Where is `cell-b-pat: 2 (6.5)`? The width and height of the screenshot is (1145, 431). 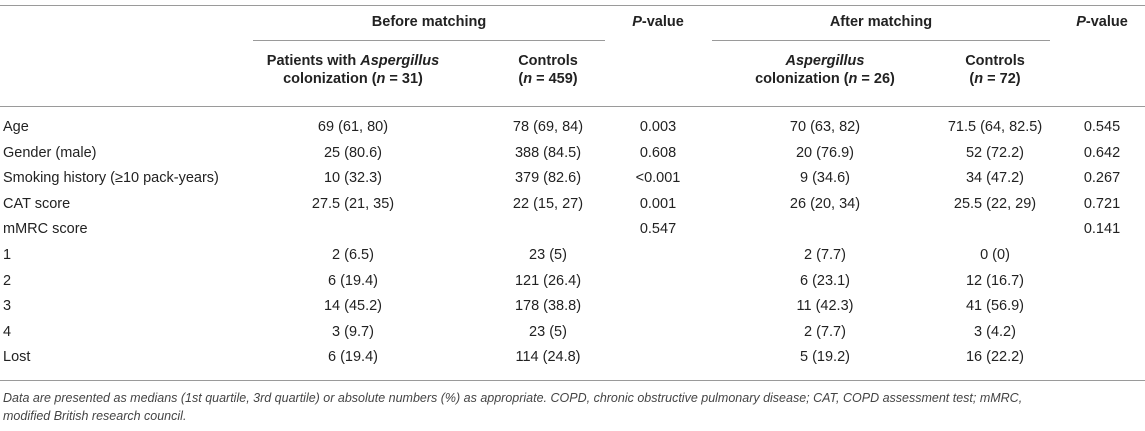
cell-b-pat: 2 (6.5) is located at coordinates (353, 255).